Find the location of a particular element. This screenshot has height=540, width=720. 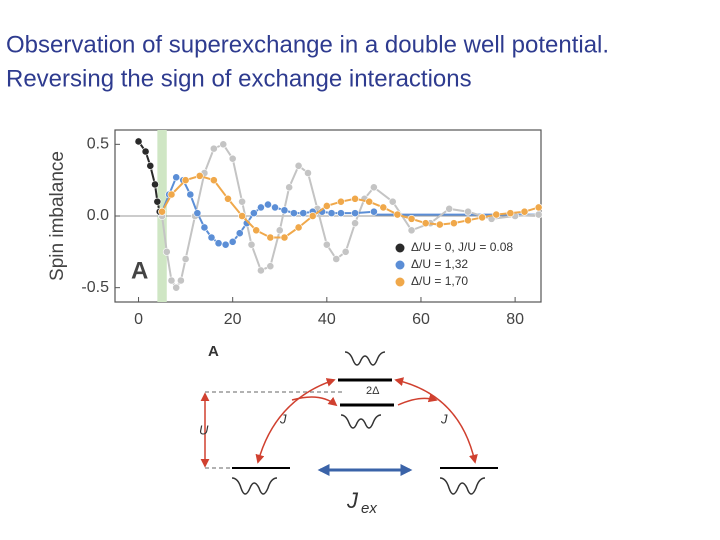

diagram: A 2Δ U J J J ex is located at coordinates (348, 430).